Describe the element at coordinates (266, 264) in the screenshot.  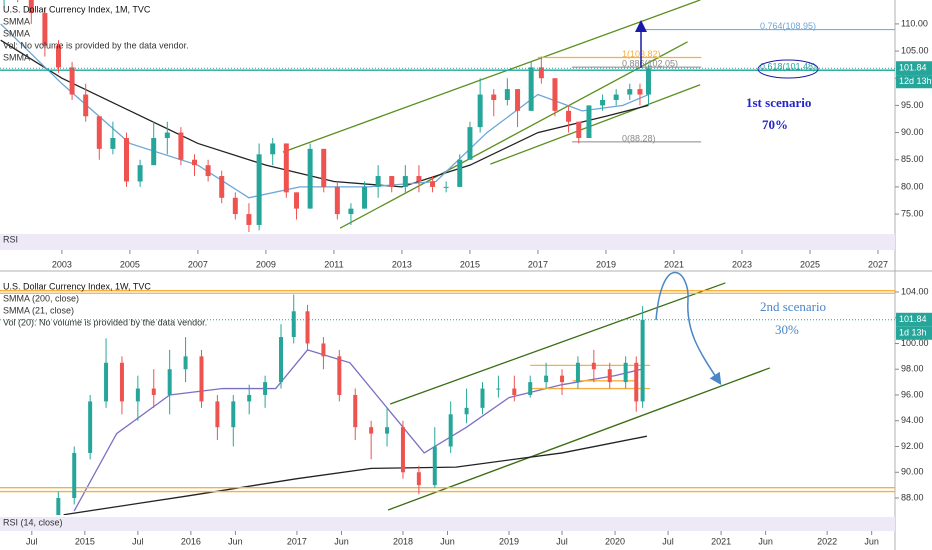
I see `x-tick-label: 2009` at that location.